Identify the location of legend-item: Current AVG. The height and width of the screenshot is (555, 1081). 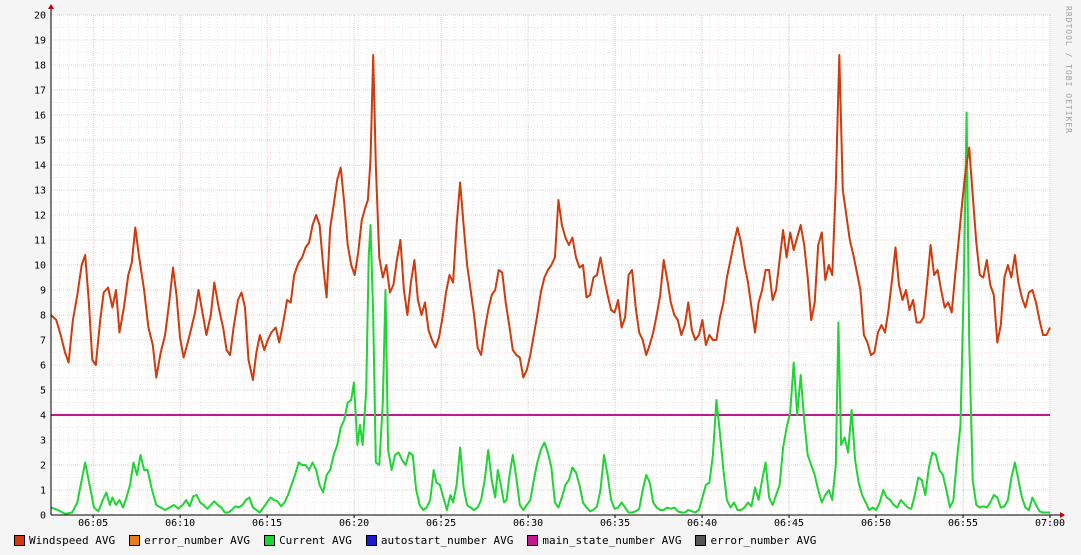
(308, 540).